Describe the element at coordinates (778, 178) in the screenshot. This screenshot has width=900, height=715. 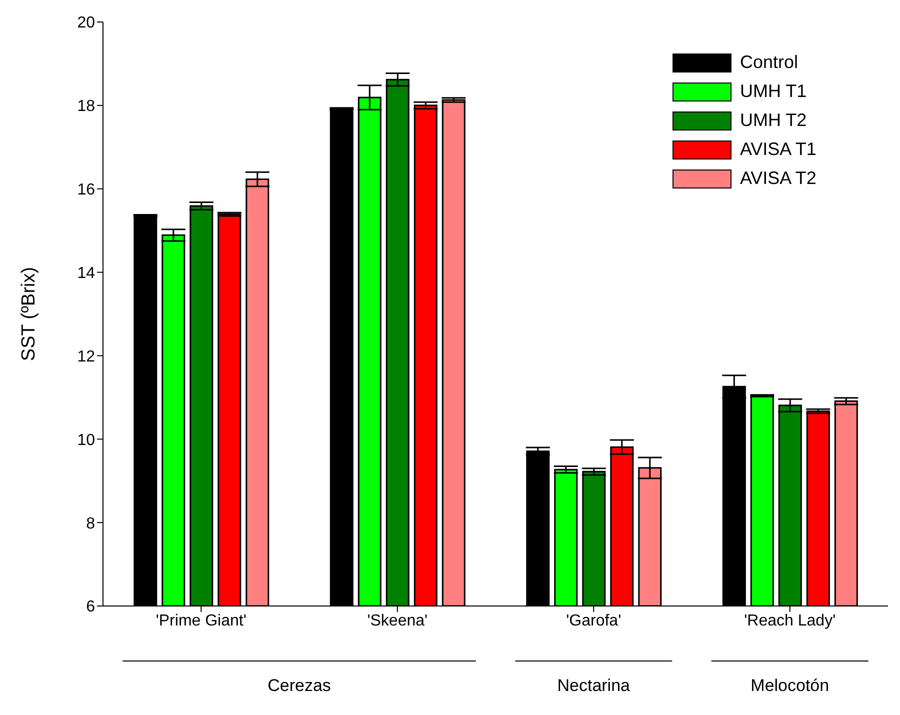
I see `legend-label: AVISA T2` at that location.